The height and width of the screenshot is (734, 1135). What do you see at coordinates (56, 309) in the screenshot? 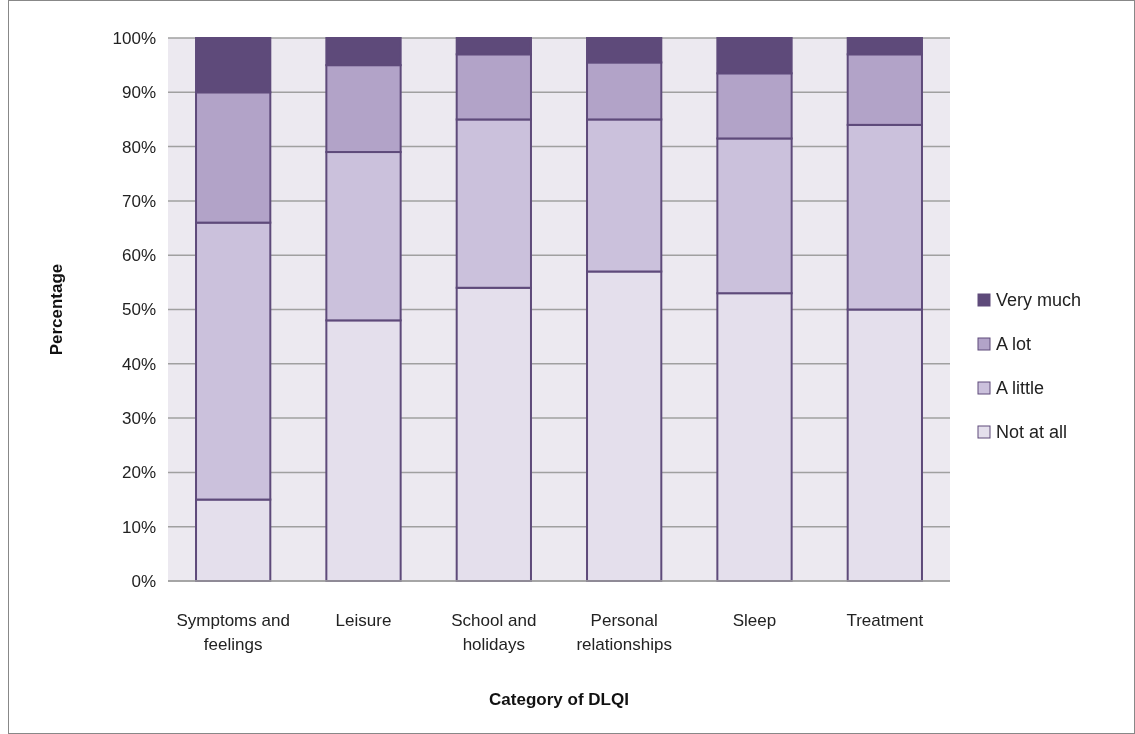
I see `y-axis-title: Percentage` at bounding box center [56, 309].